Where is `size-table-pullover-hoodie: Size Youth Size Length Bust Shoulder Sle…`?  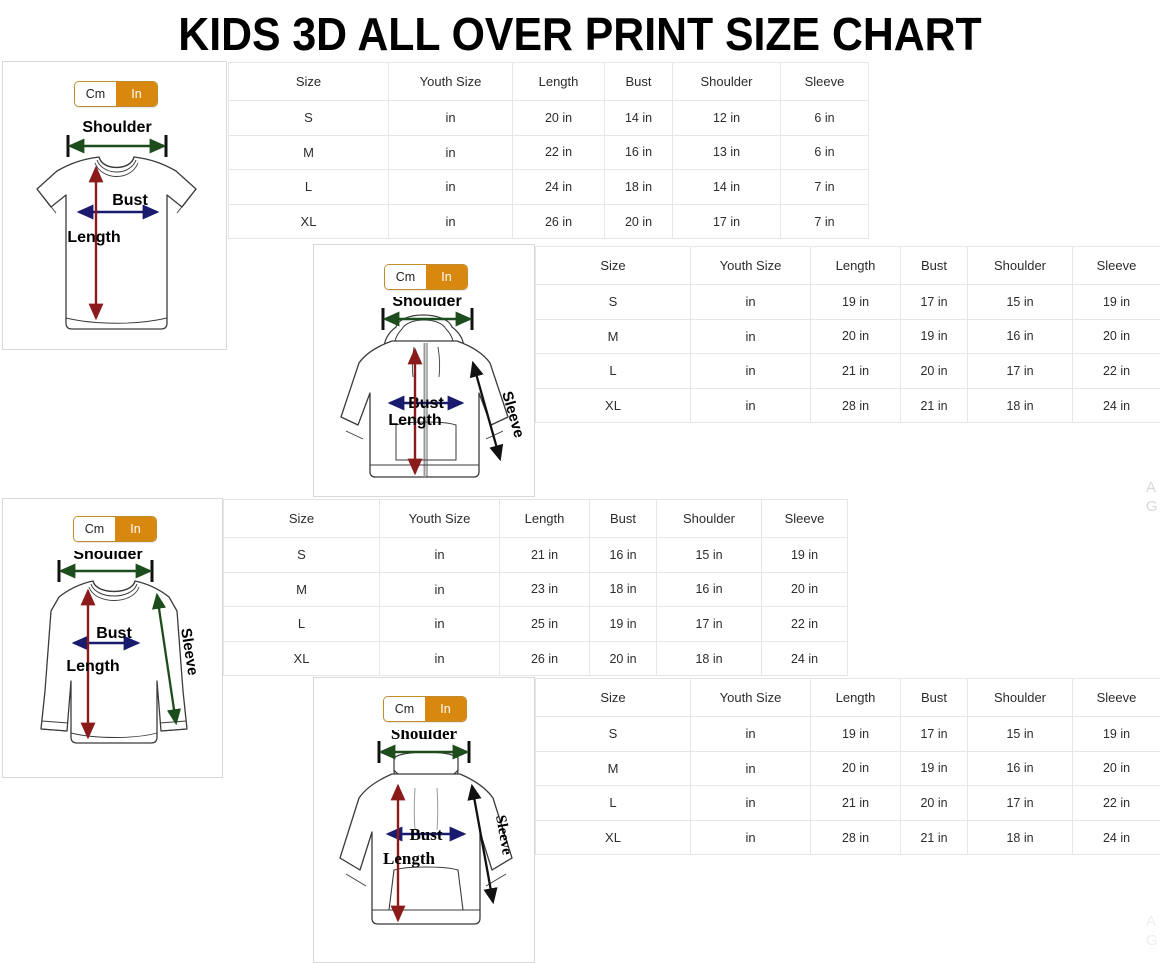 size-table-pullover-hoodie: Size Youth Size Length Bust Shoulder Sle… is located at coordinates (847, 767).